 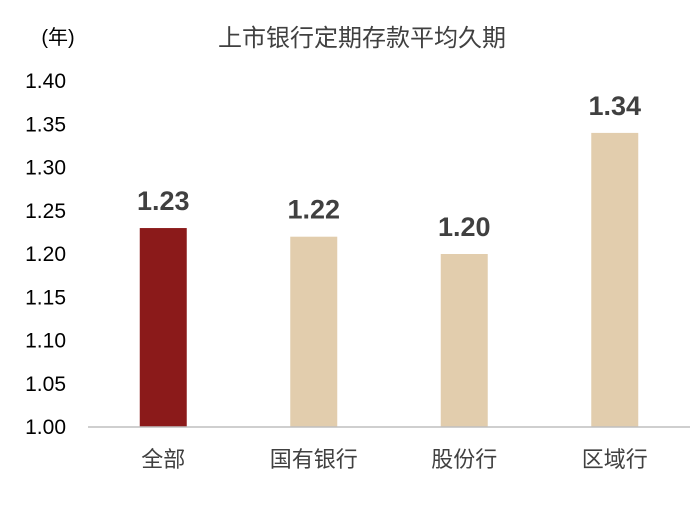 I want to click on y-axis-ticks: 1.00 1.05 1.10 1.15 1.20 1.25 1.30 1.35 1.40, so click(x=45, y=254).